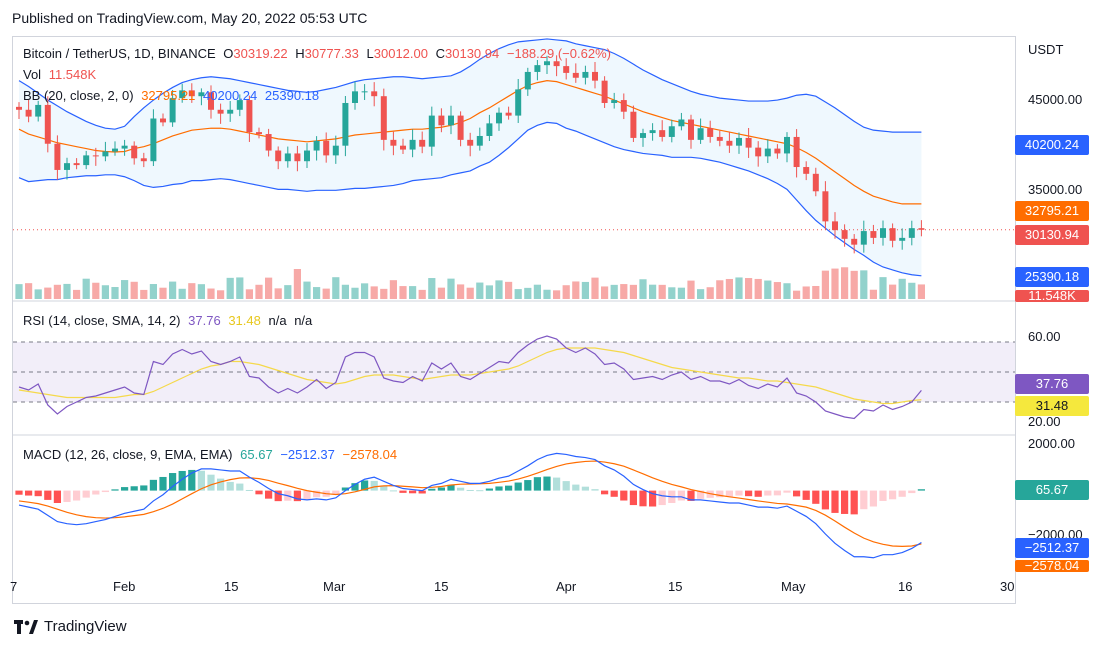 Image resolution: width=1115 pixels, height=648 pixels. What do you see at coordinates (470, 505) in the screenshot?
I see `macd-line` at bounding box center [470, 505].